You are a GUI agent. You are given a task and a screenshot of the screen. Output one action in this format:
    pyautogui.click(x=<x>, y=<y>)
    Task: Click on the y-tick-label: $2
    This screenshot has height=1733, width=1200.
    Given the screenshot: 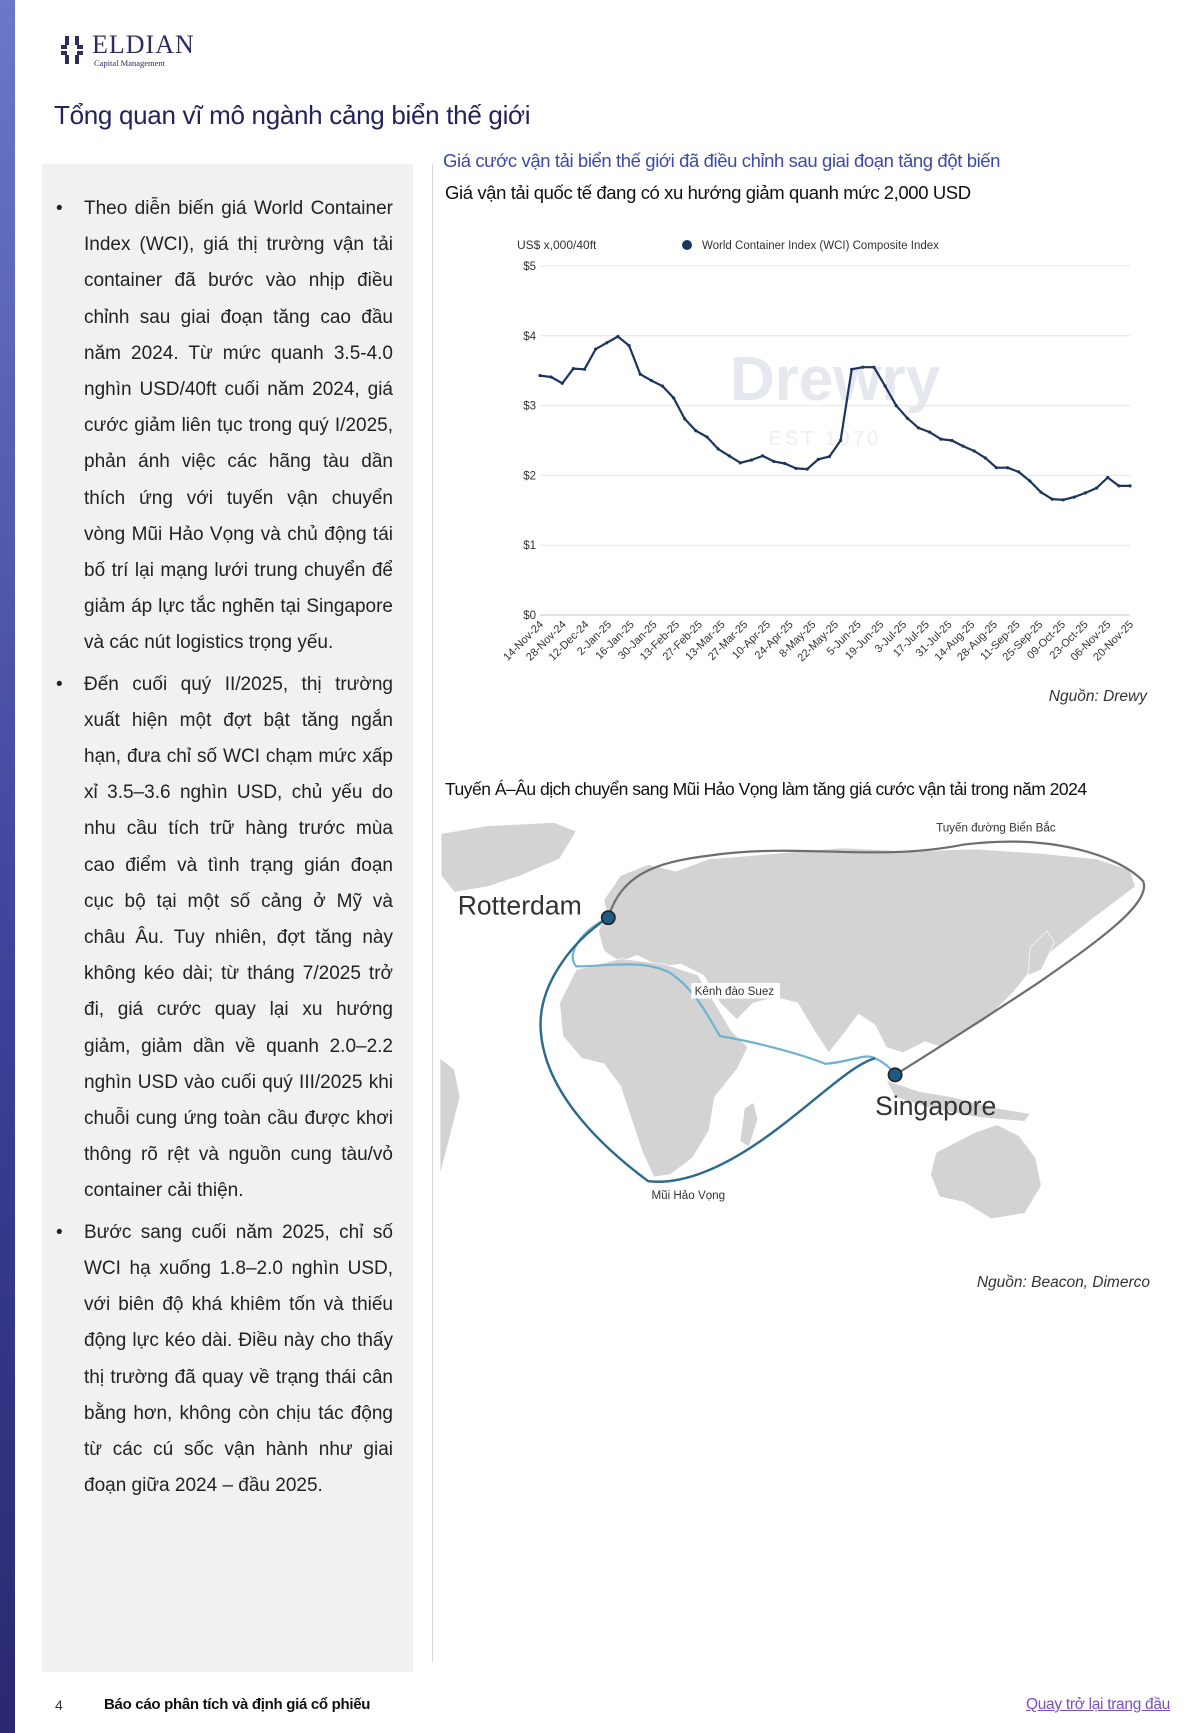 What is the action you would take?
    pyautogui.click(x=529, y=476)
    